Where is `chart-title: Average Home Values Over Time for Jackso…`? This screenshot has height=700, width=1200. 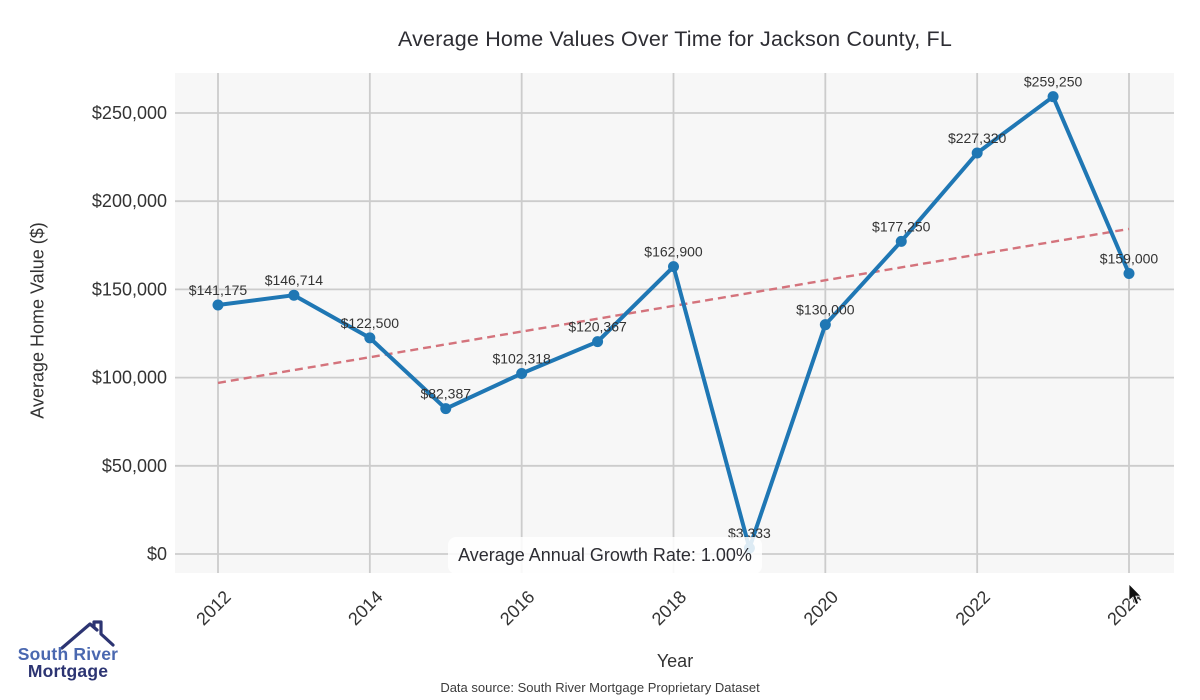 chart-title: Average Home Values Over Time for Jackso… is located at coordinates (675, 39).